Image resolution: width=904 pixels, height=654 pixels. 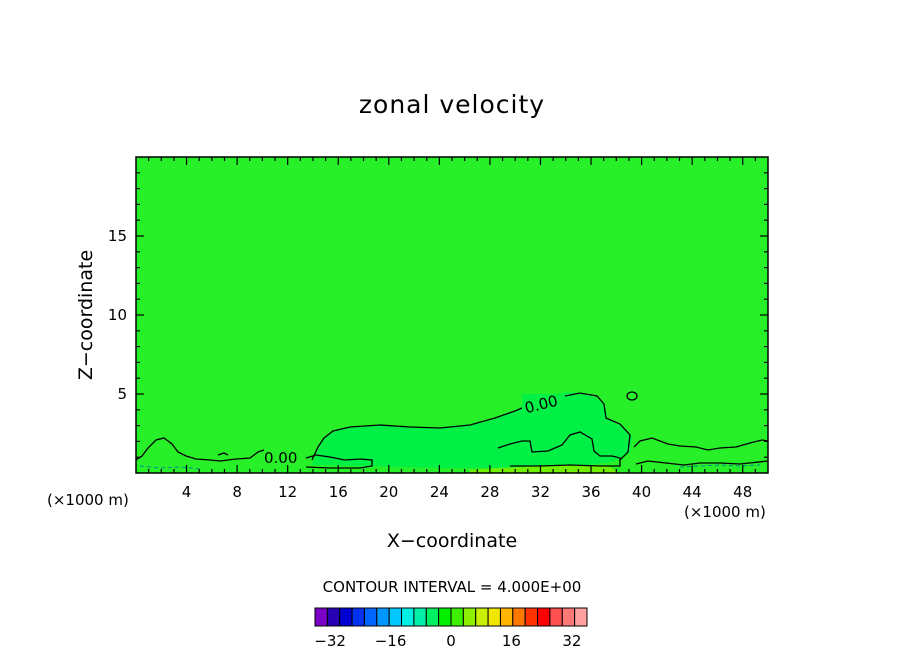 I want to click on contour-closed-cell, so click(x=632, y=396).